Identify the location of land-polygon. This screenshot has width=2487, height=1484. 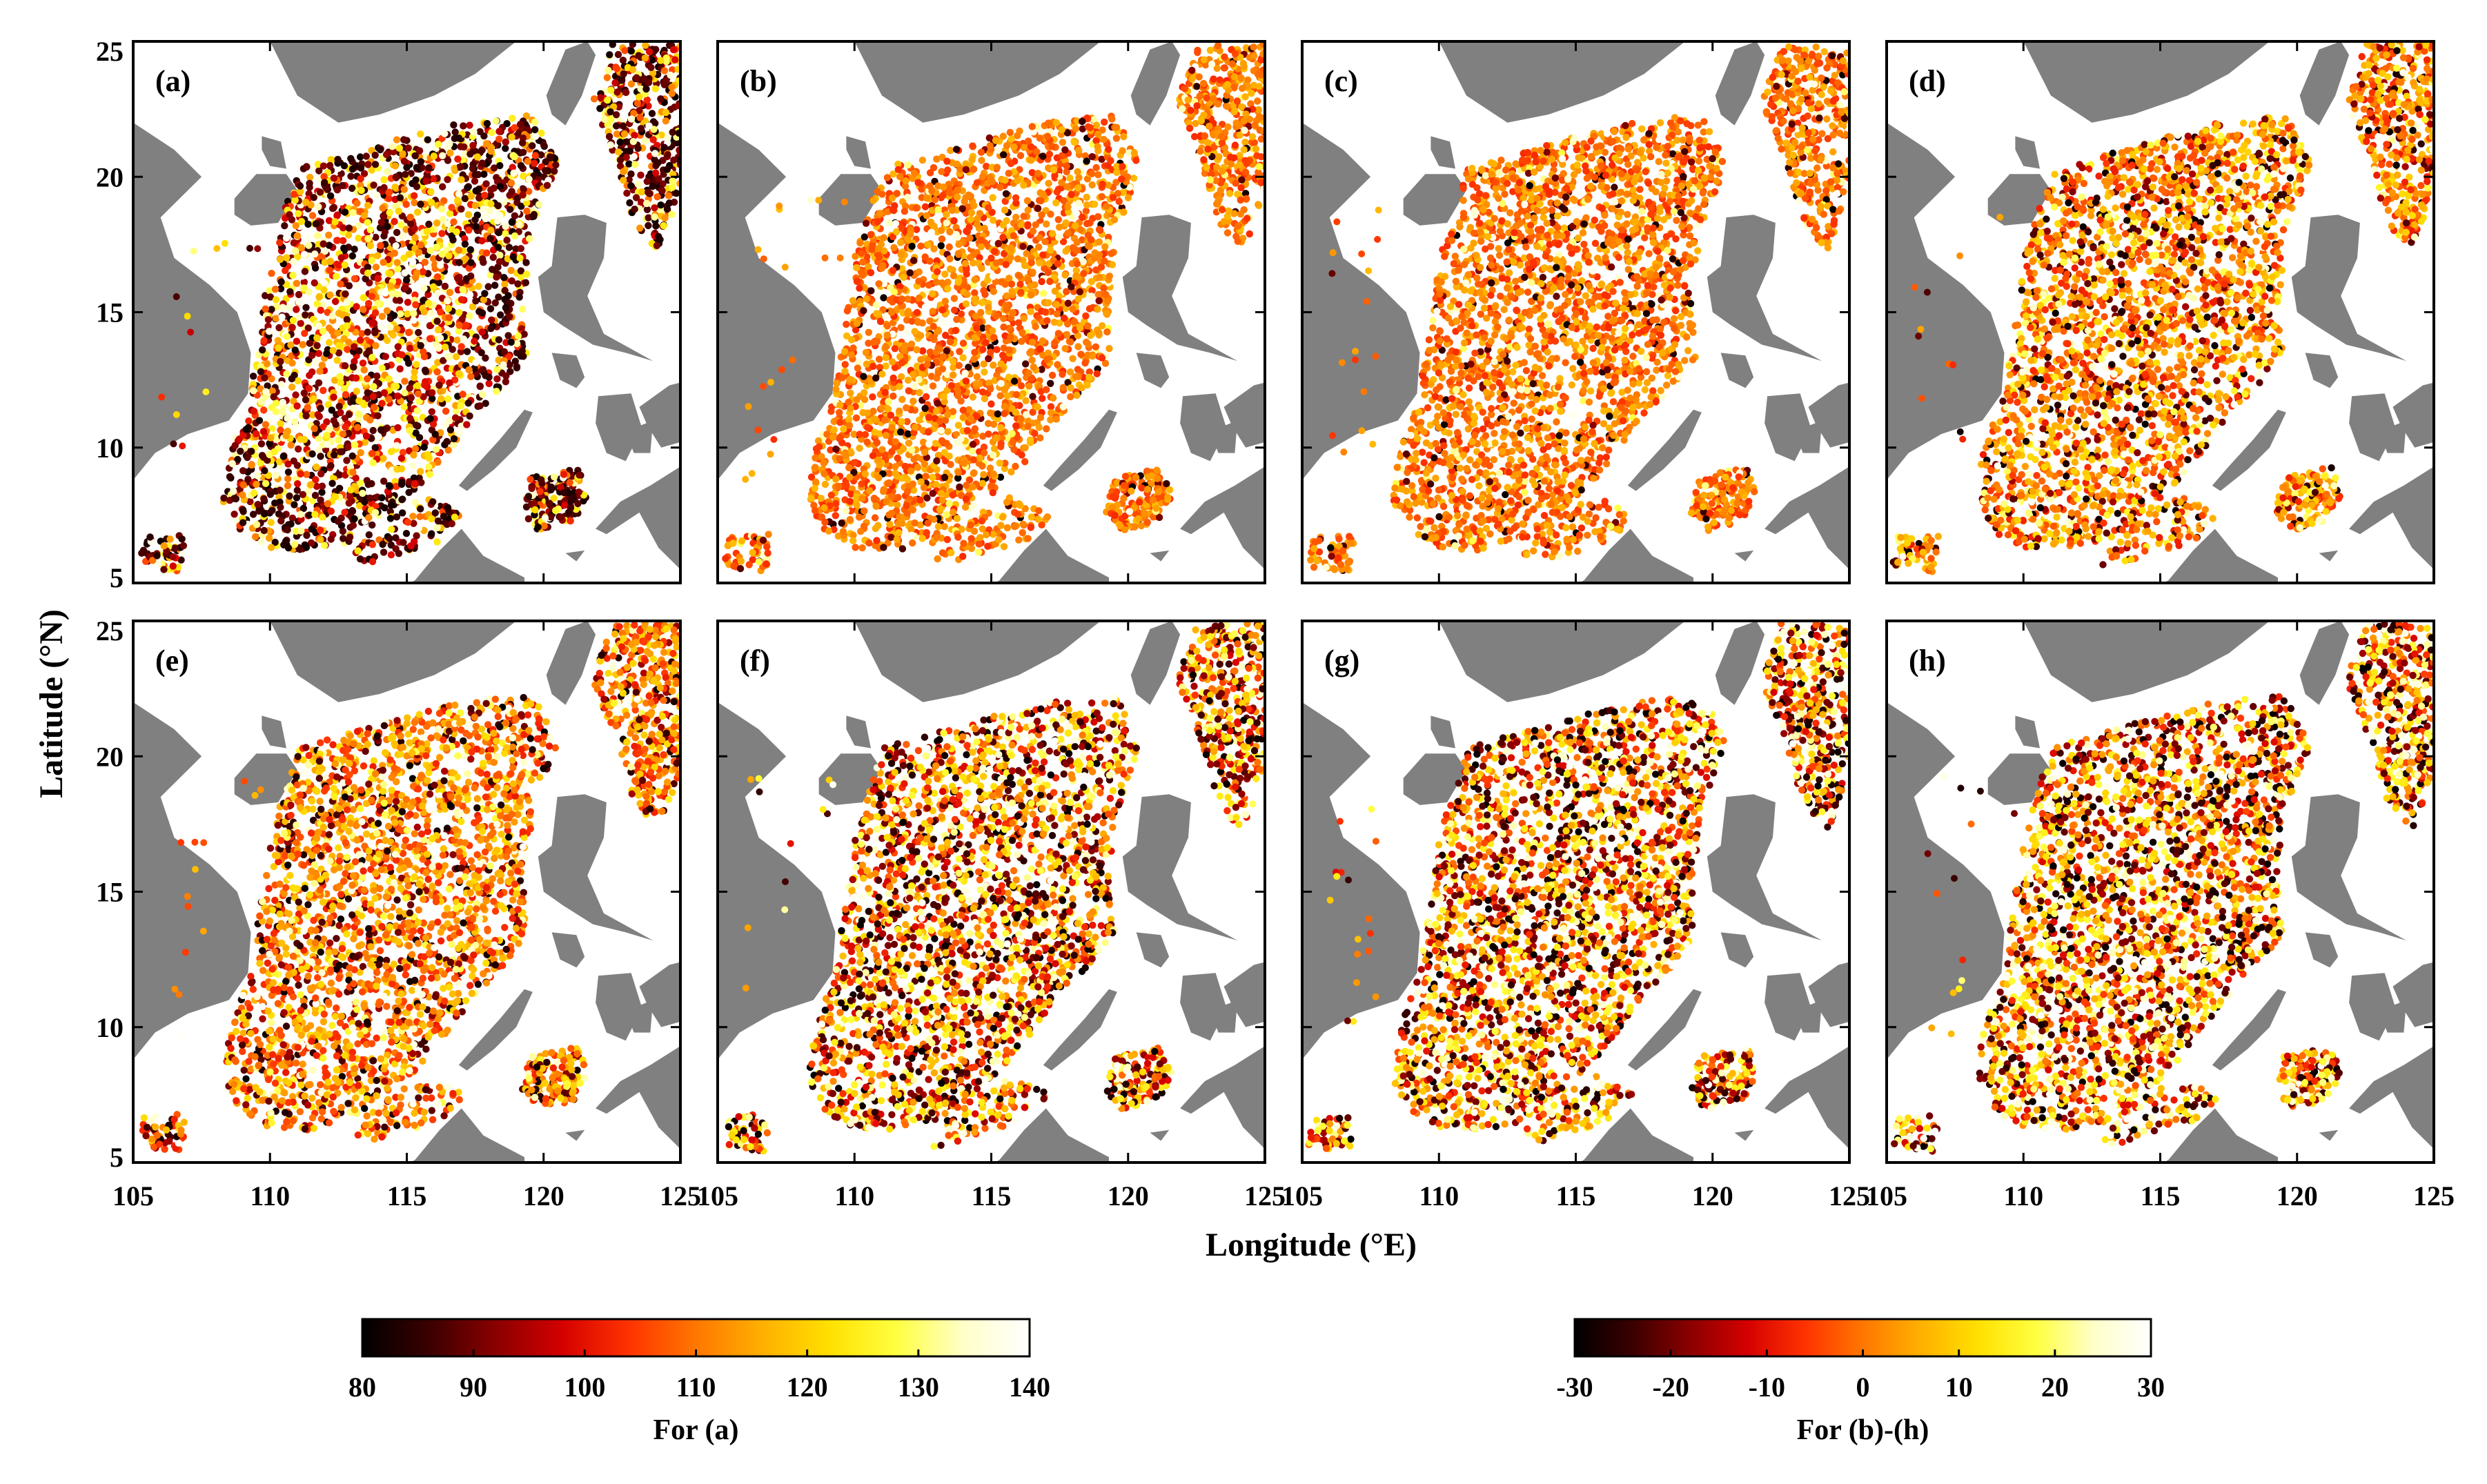
(387, 555).